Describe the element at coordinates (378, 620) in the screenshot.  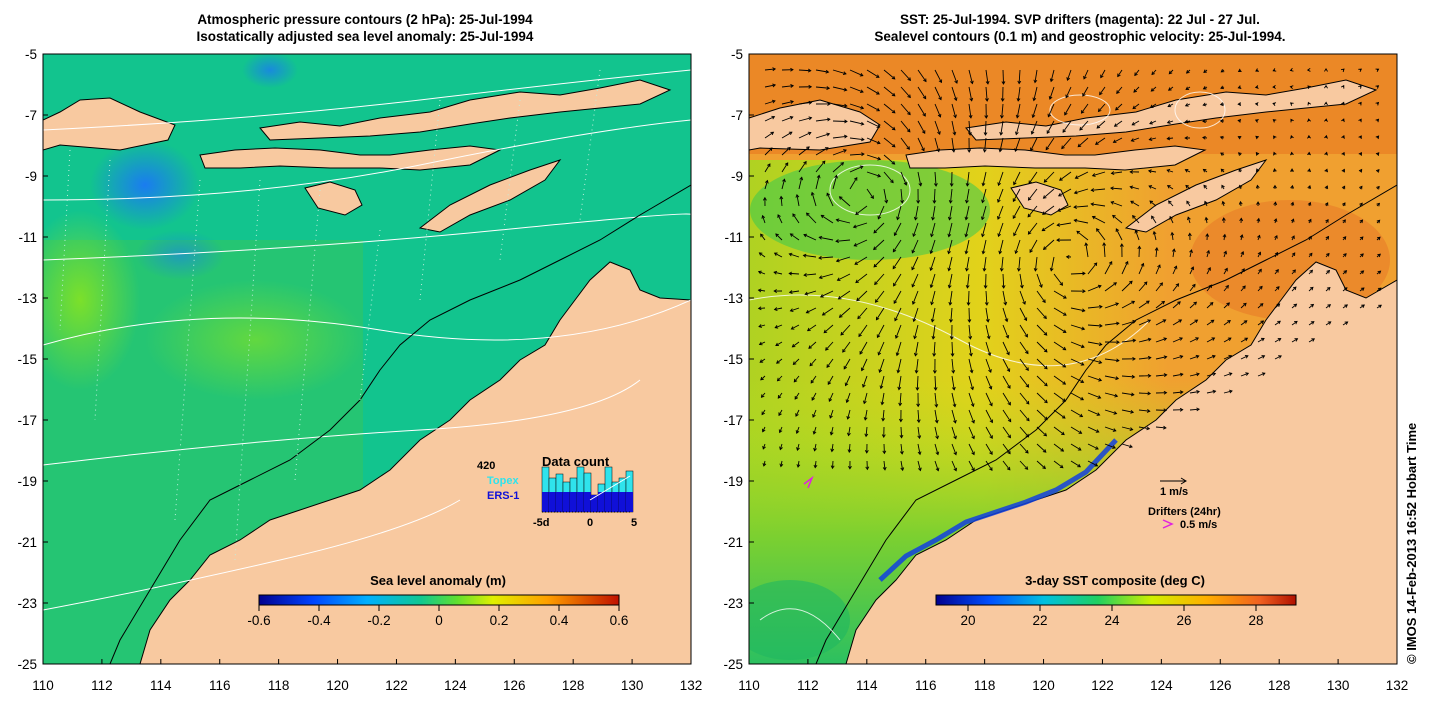
I see `colorbar-tick-label: -0.2` at that location.